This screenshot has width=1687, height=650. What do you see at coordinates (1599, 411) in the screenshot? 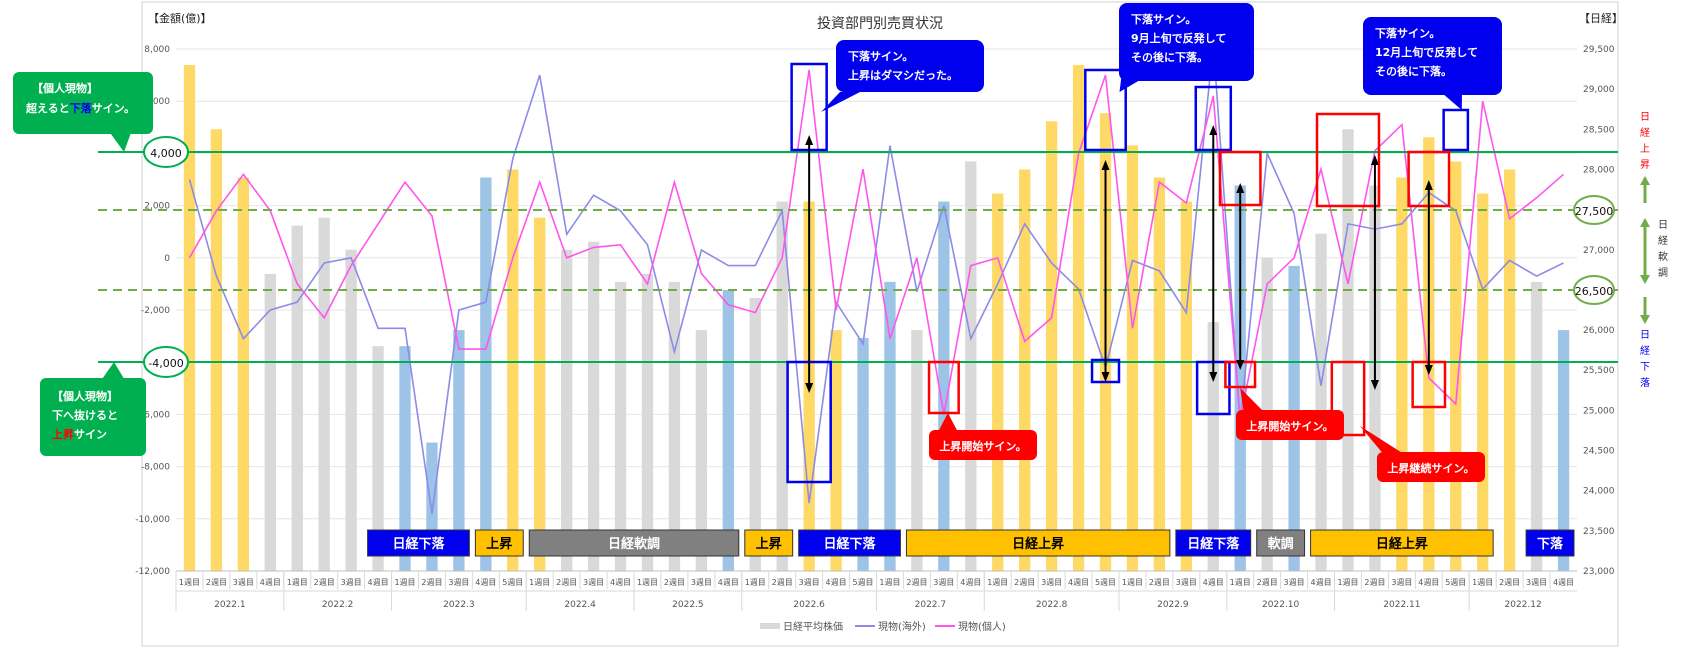
I see `y-right-tick: 25,000` at bounding box center [1599, 411].